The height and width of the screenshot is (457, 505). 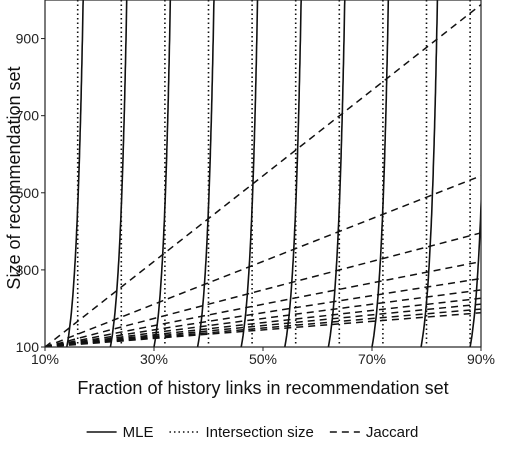 I want to click on y-tick-label: 500, so click(x=28, y=193).